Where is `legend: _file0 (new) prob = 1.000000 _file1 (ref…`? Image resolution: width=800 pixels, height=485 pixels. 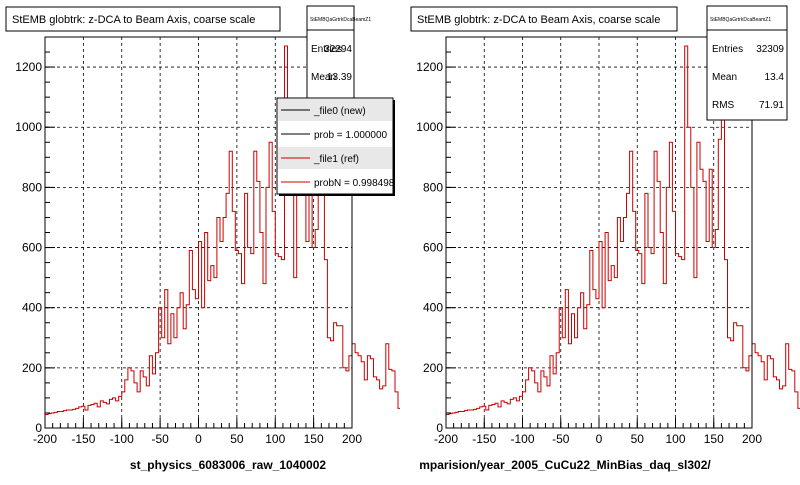
legend: _file0 (new) prob = 1.000000 _file1 (ref… is located at coordinates (335, 146).